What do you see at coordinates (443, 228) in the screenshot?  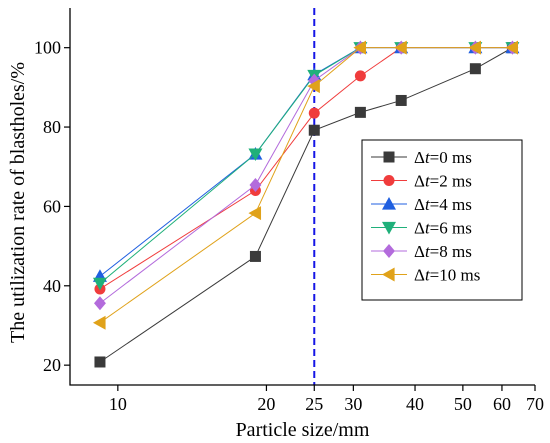 I see `legend-label: Δt=6 ms` at bounding box center [443, 228].